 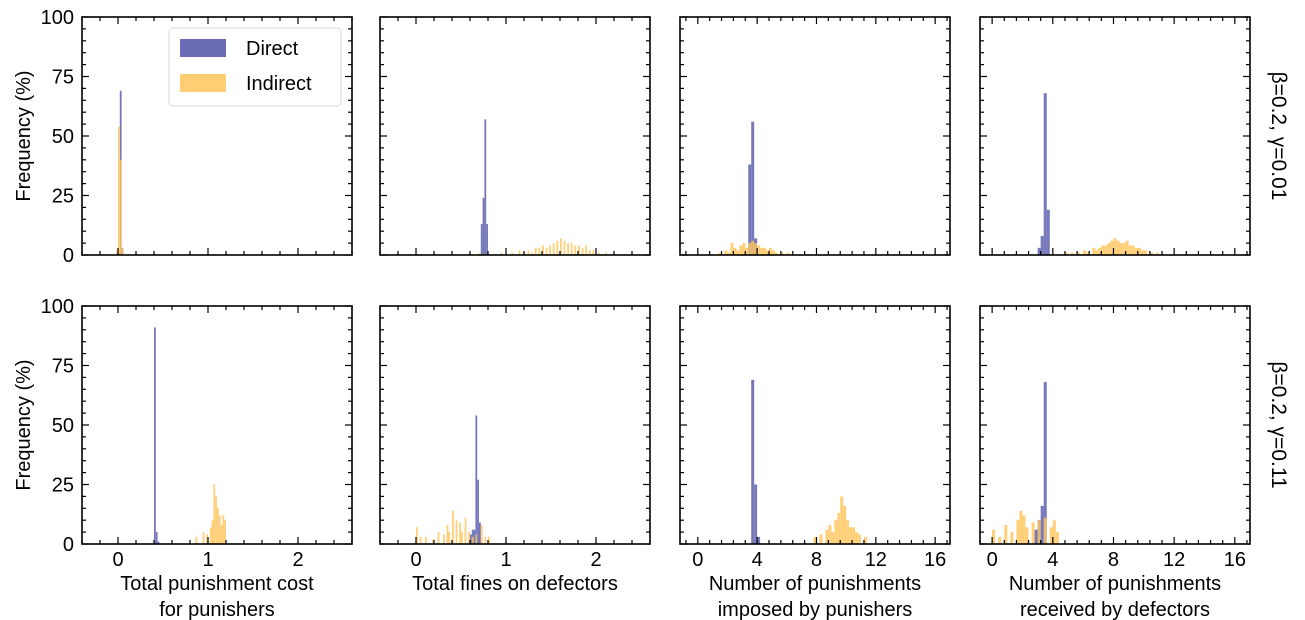 What do you see at coordinates (217, 609) in the screenshot?
I see `x-axis-label: for punishers` at bounding box center [217, 609].